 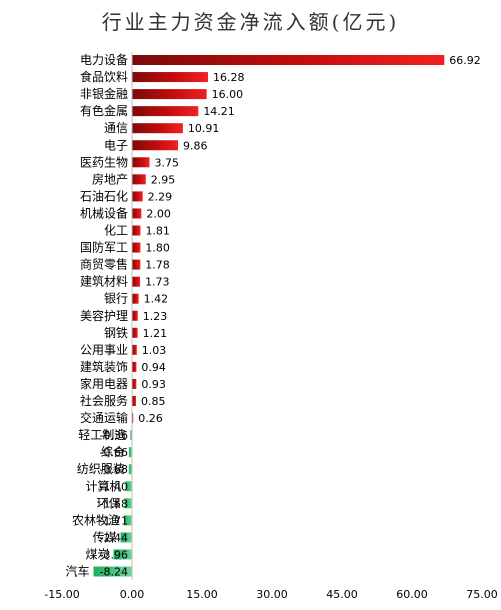 I want to click on category-label: 交通运输, so click(x=104, y=417).